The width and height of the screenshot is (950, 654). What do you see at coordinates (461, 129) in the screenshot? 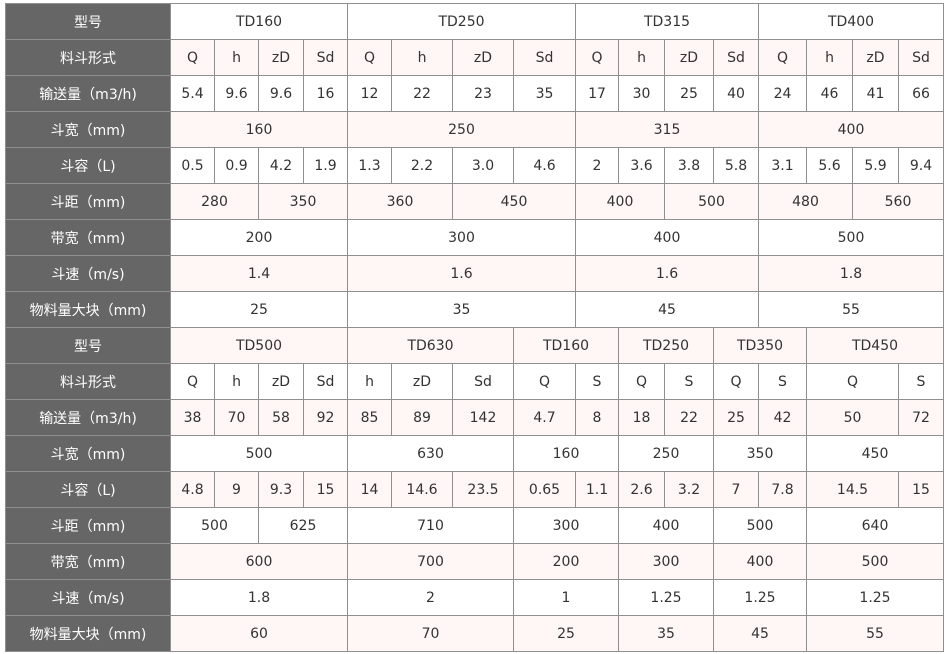
I see `table-cell: 250` at bounding box center [461, 129].